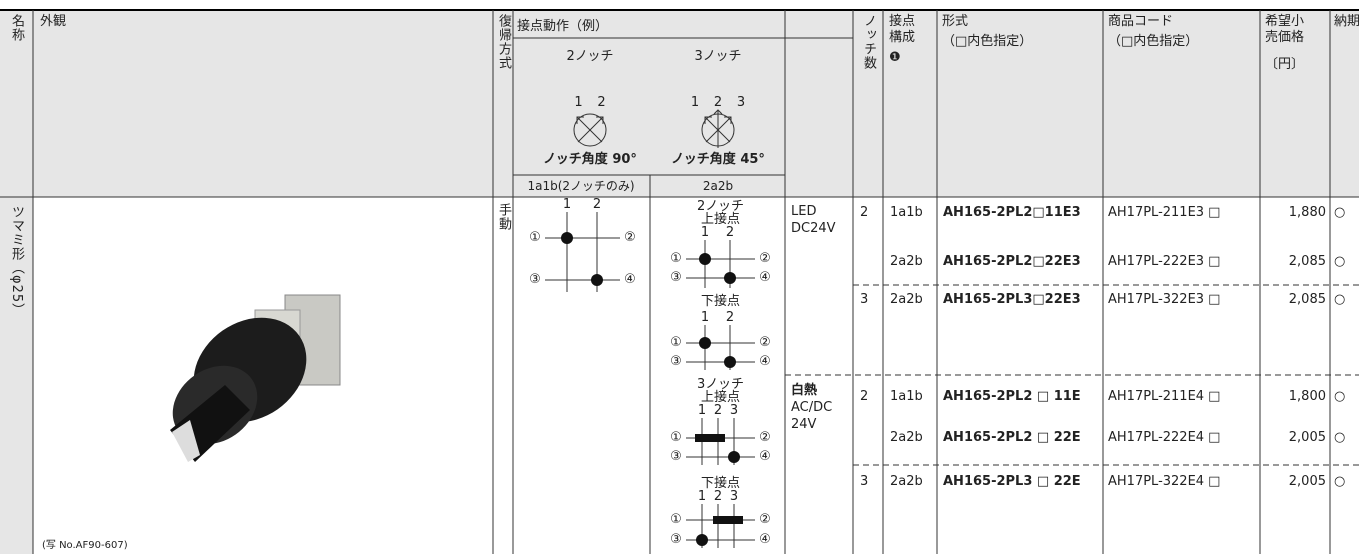  I want to click on header-price: 希望小売価格, so click(1285, 29).